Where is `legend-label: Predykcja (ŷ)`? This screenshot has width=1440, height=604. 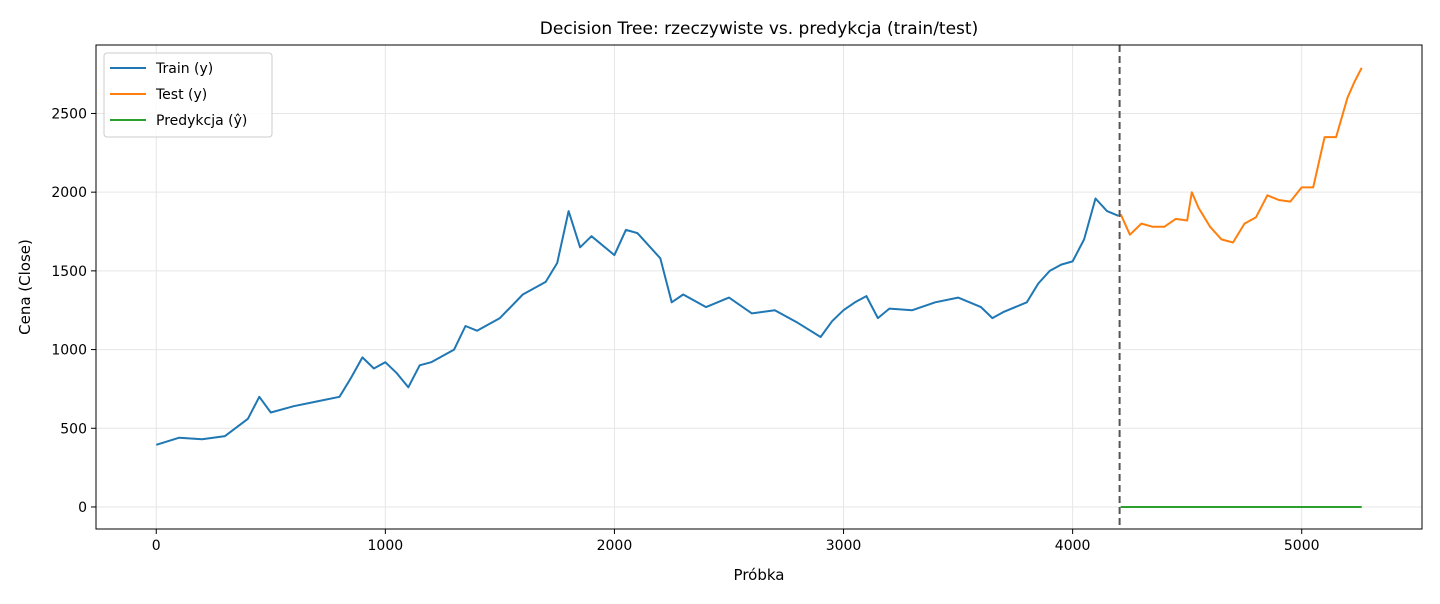 legend-label: Predykcja (ŷ) is located at coordinates (201, 121).